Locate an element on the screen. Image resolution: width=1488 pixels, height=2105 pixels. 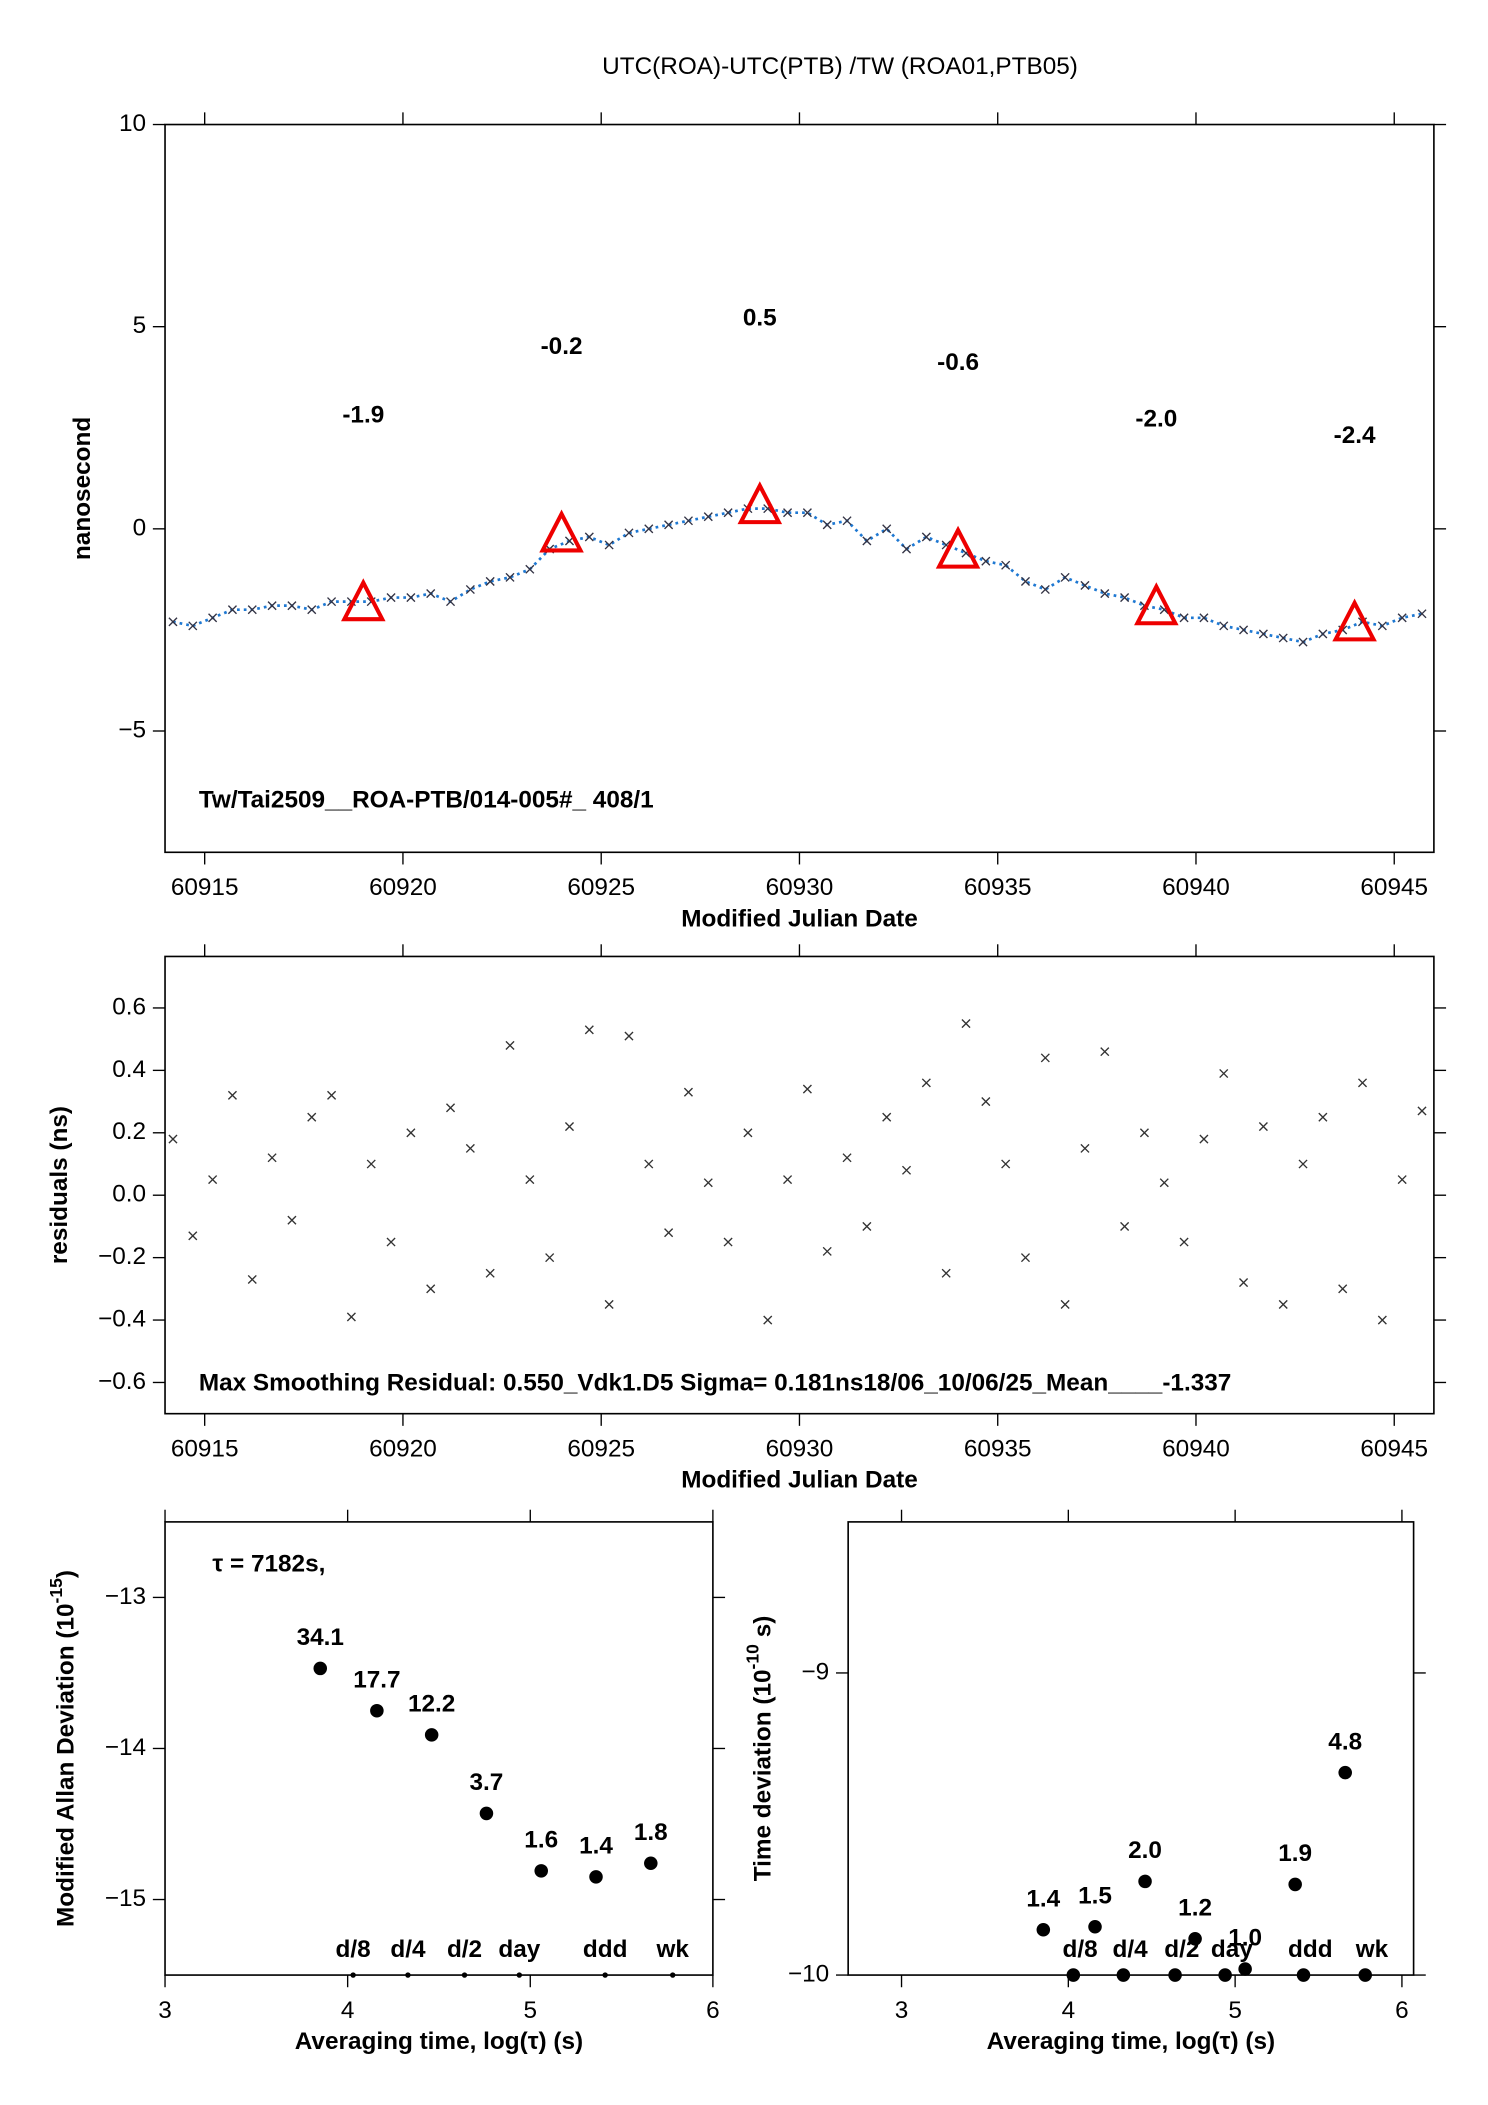
y-tick-label: −14 is located at coordinates (125, 1747).